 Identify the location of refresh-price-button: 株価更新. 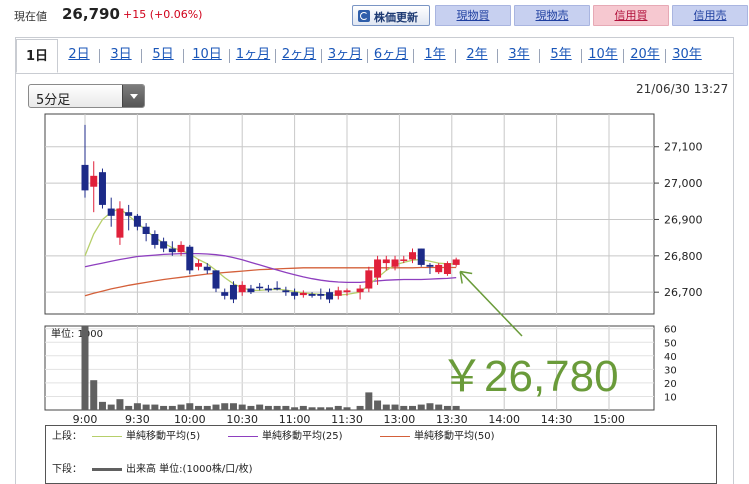
(391, 15).